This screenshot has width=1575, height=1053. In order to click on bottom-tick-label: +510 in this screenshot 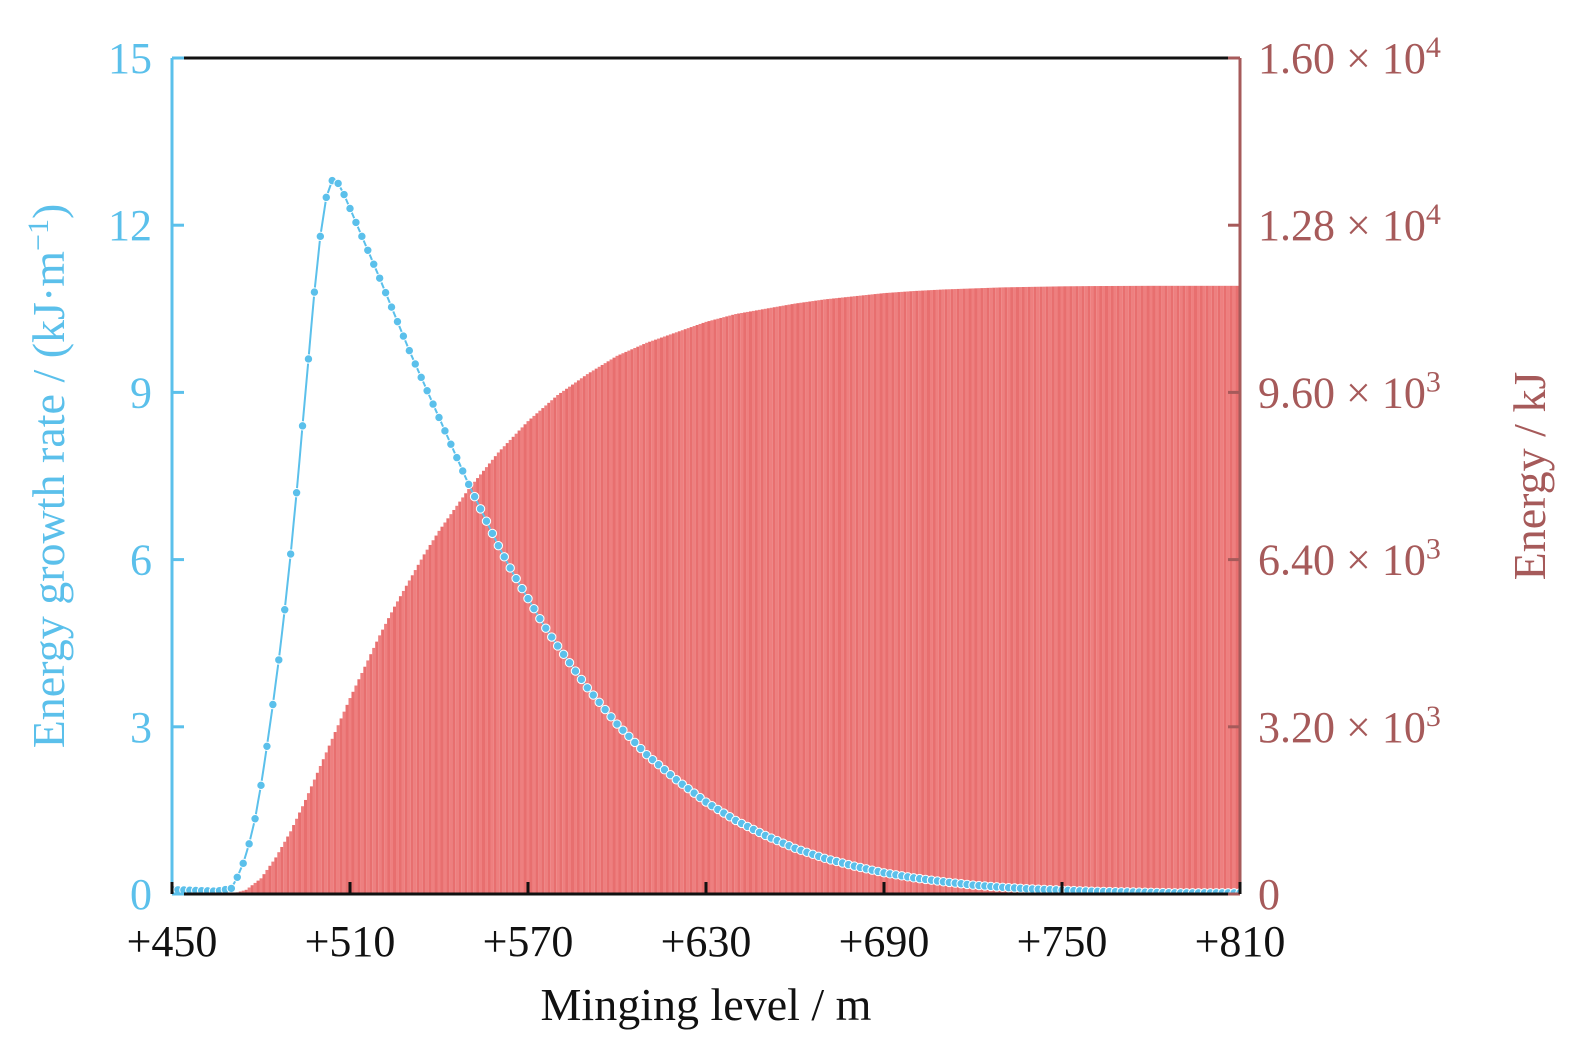, I will do `click(350, 941)`.